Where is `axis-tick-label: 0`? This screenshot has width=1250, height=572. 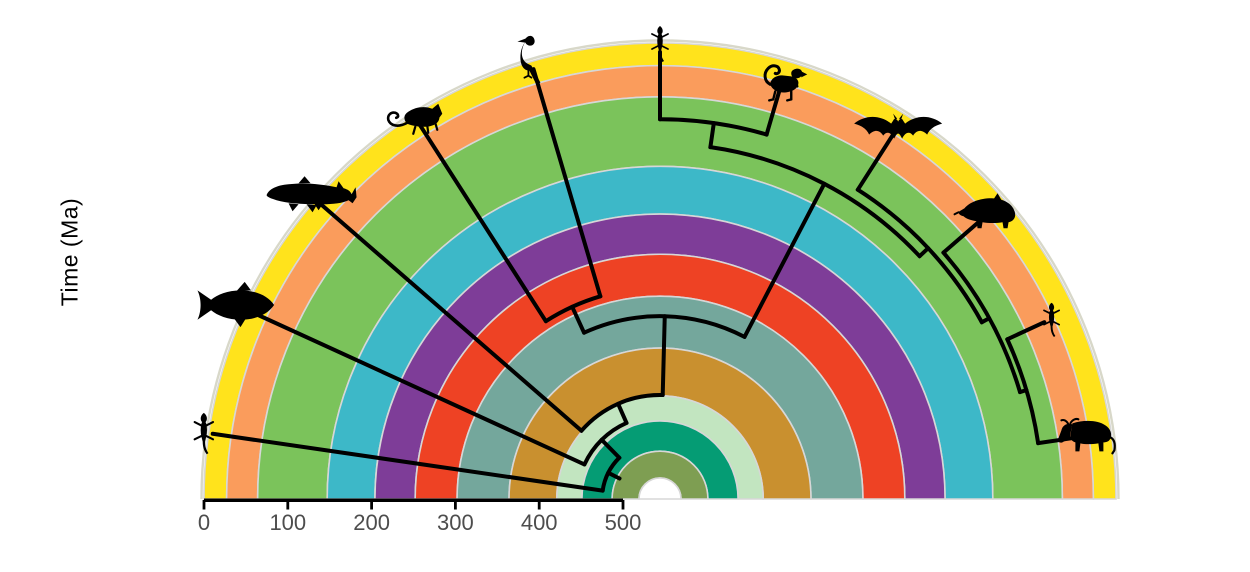 axis-tick-label: 0 is located at coordinates (204, 522).